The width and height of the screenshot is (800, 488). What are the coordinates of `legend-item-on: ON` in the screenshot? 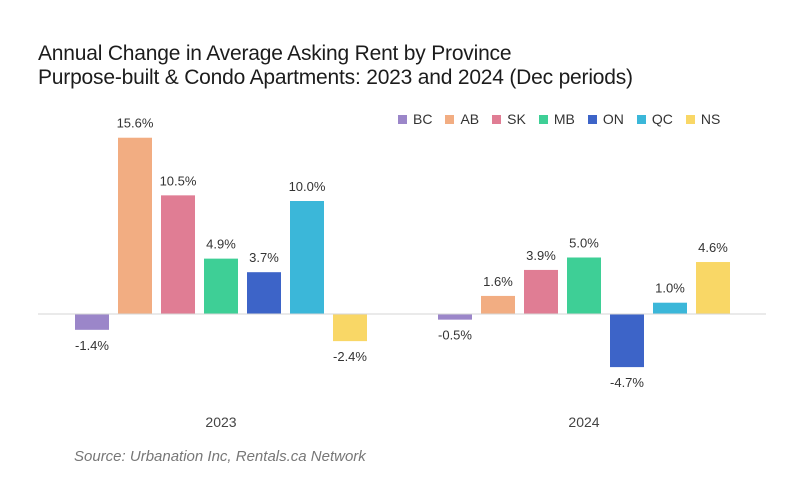 It's located at (605, 119).